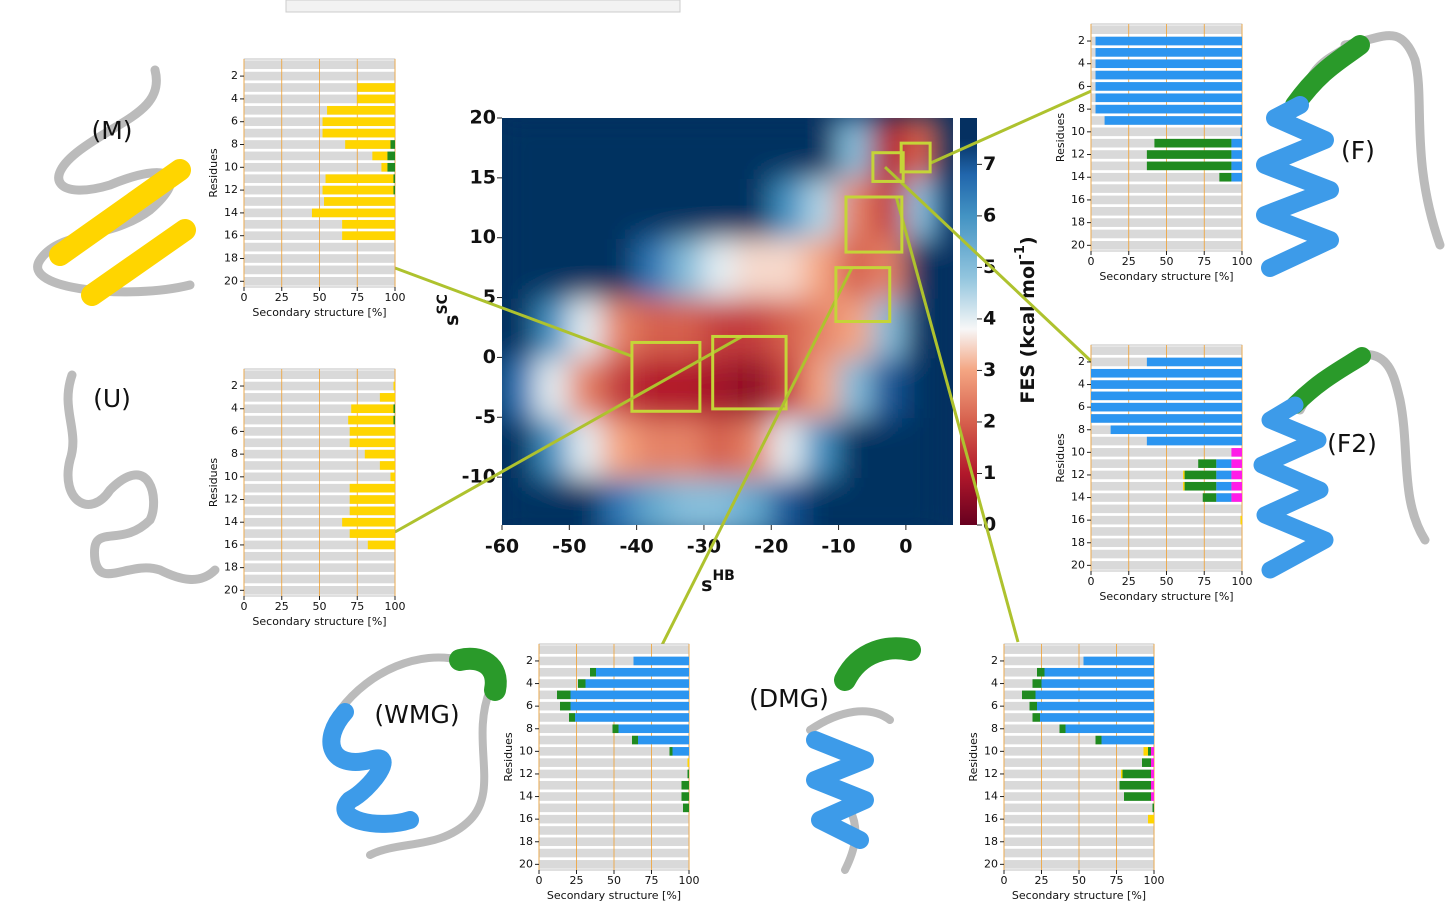  I want to click on colorbar-tick-label: 3, so click(989, 370).